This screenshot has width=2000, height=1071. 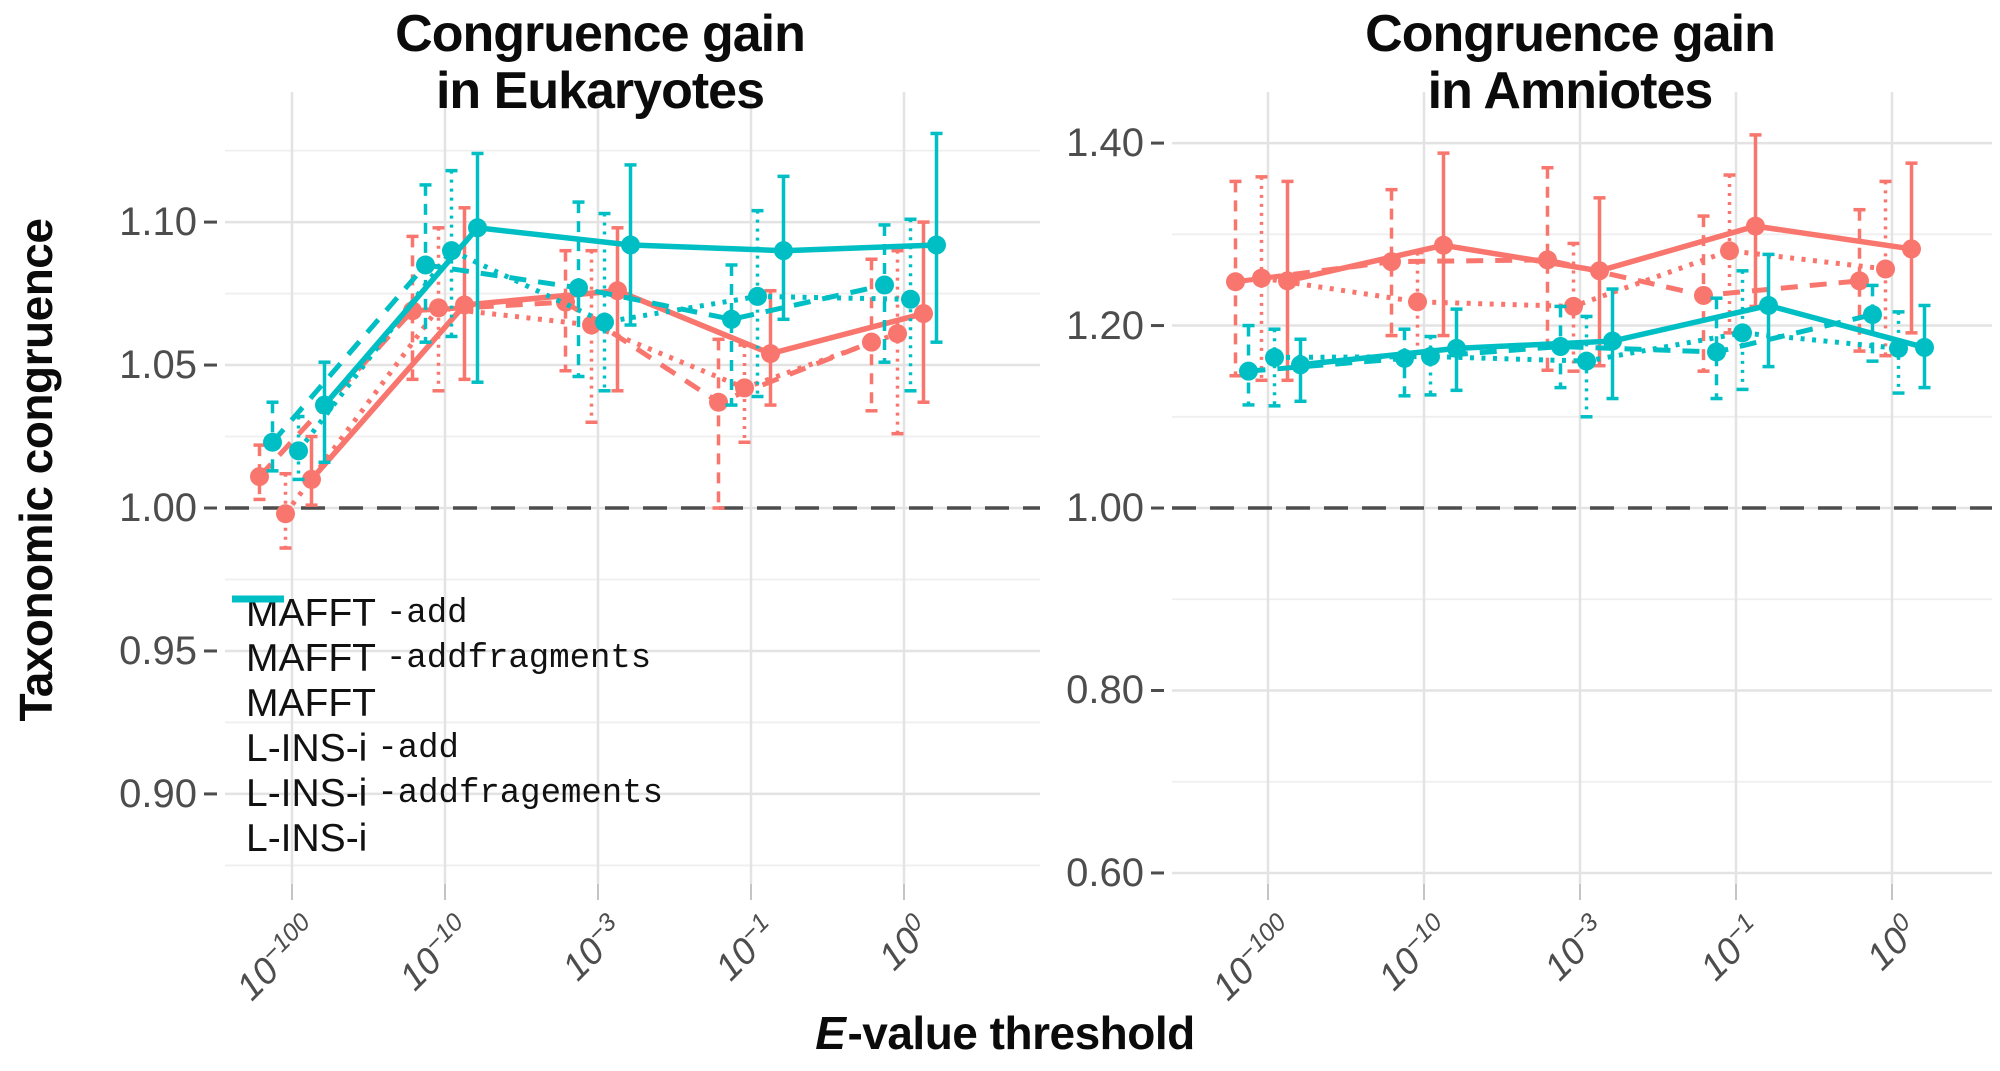 What do you see at coordinates (1570, 91) in the screenshot?
I see `title-line: in Amniotes` at bounding box center [1570, 91].